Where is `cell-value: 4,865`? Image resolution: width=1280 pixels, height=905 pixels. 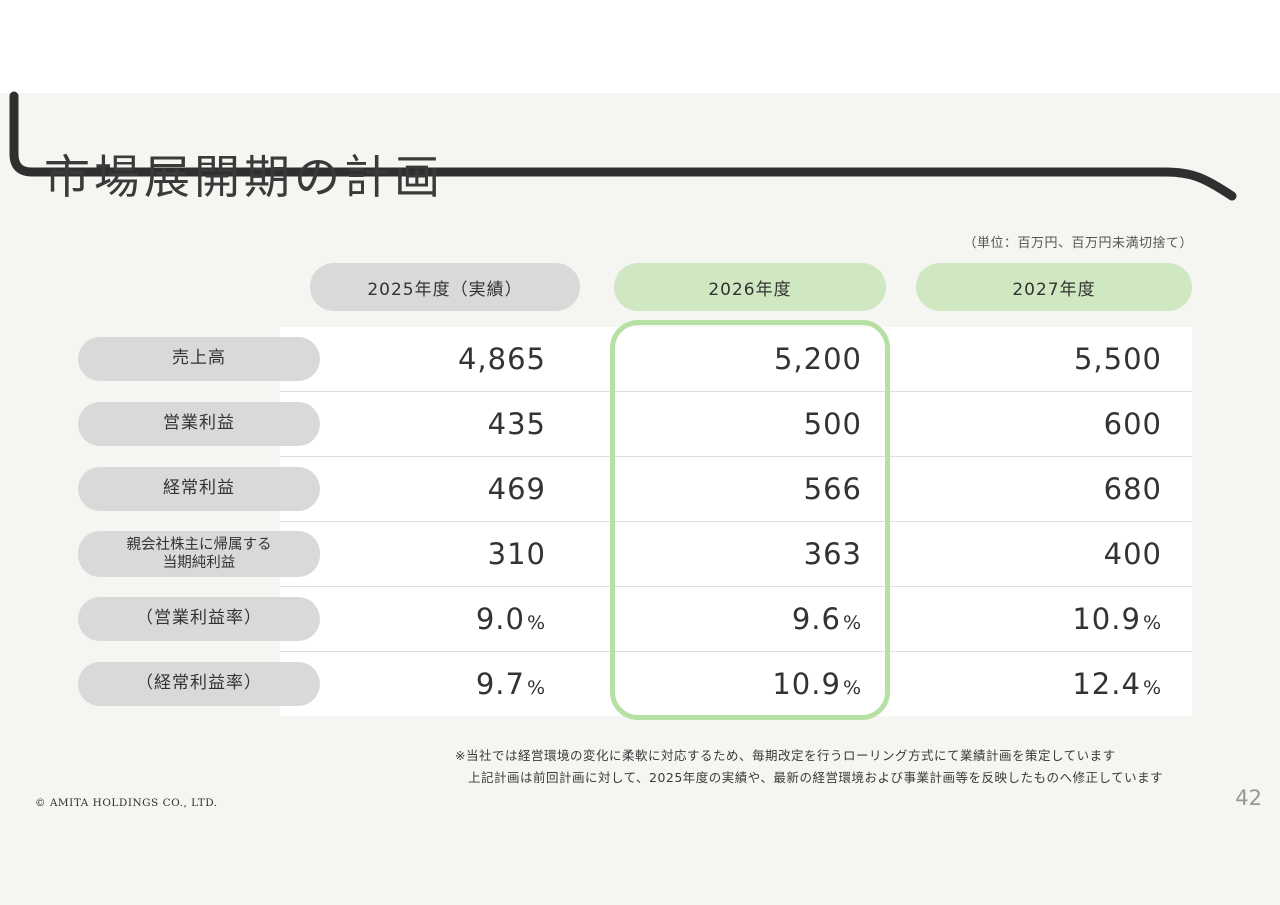 cell-value: 4,865 is located at coordinates (501, 359).